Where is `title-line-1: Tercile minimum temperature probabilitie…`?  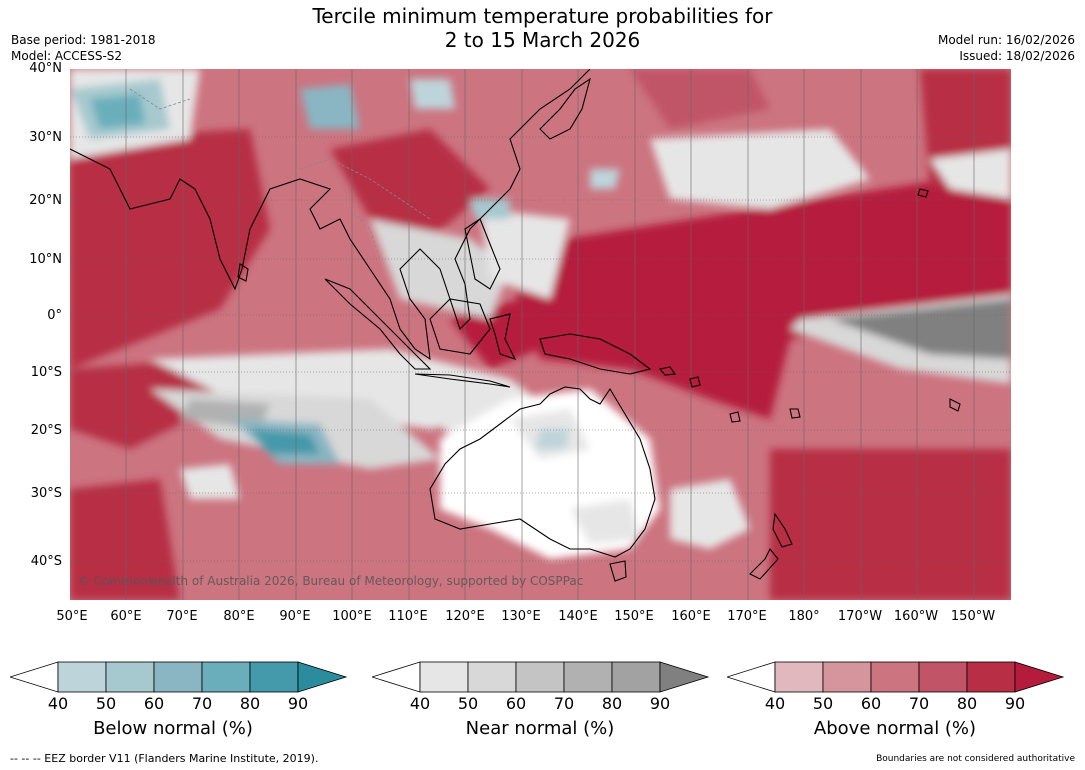 title-line-1: Tercile minimum temperature probabilitie… is located at coordinates (542, 16).